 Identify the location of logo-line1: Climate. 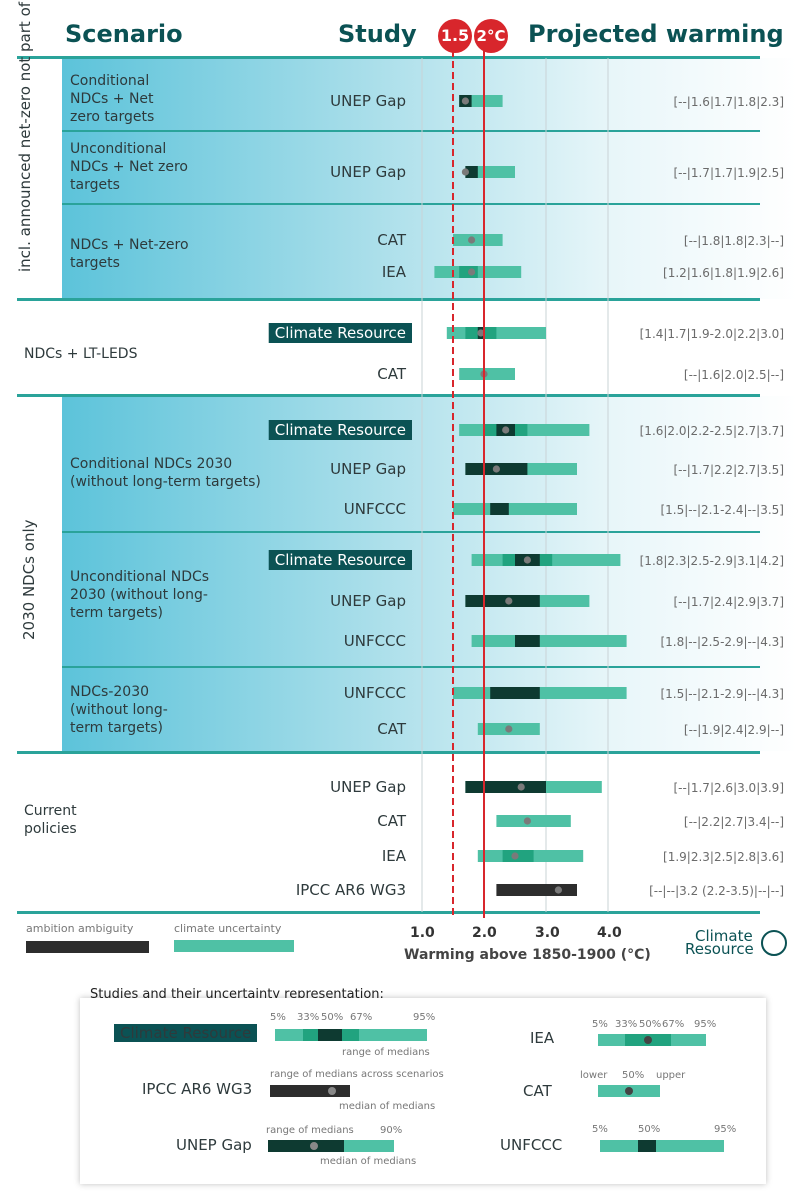
(724, 936).